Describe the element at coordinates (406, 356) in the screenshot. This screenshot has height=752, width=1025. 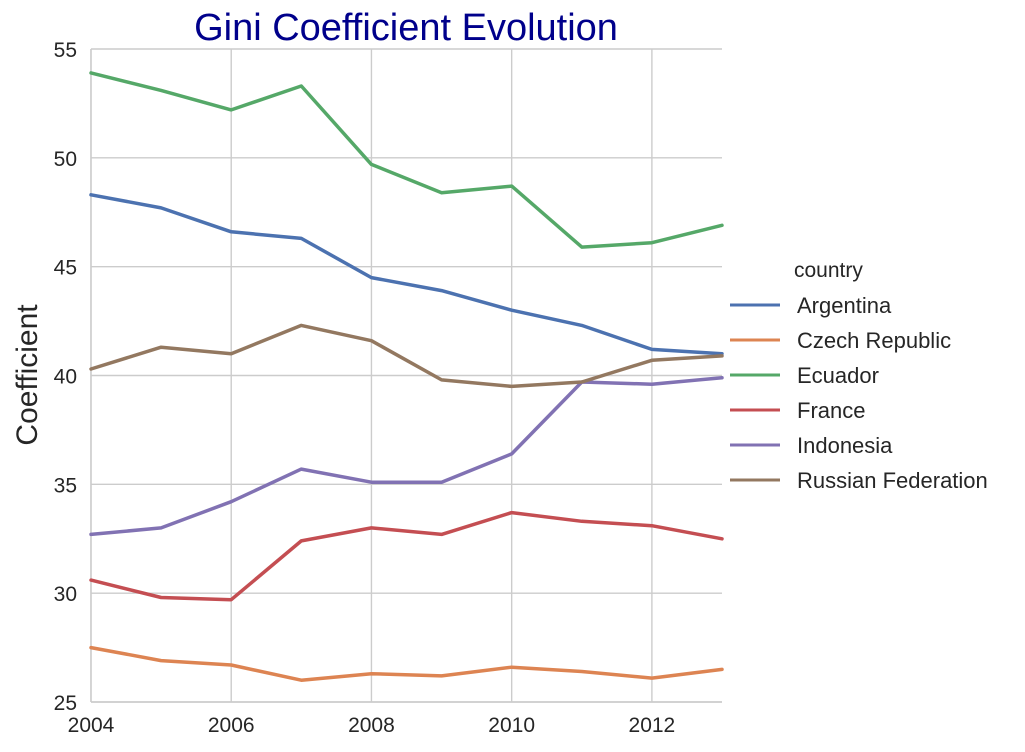
I see `series-line-russian-federation` at that location.